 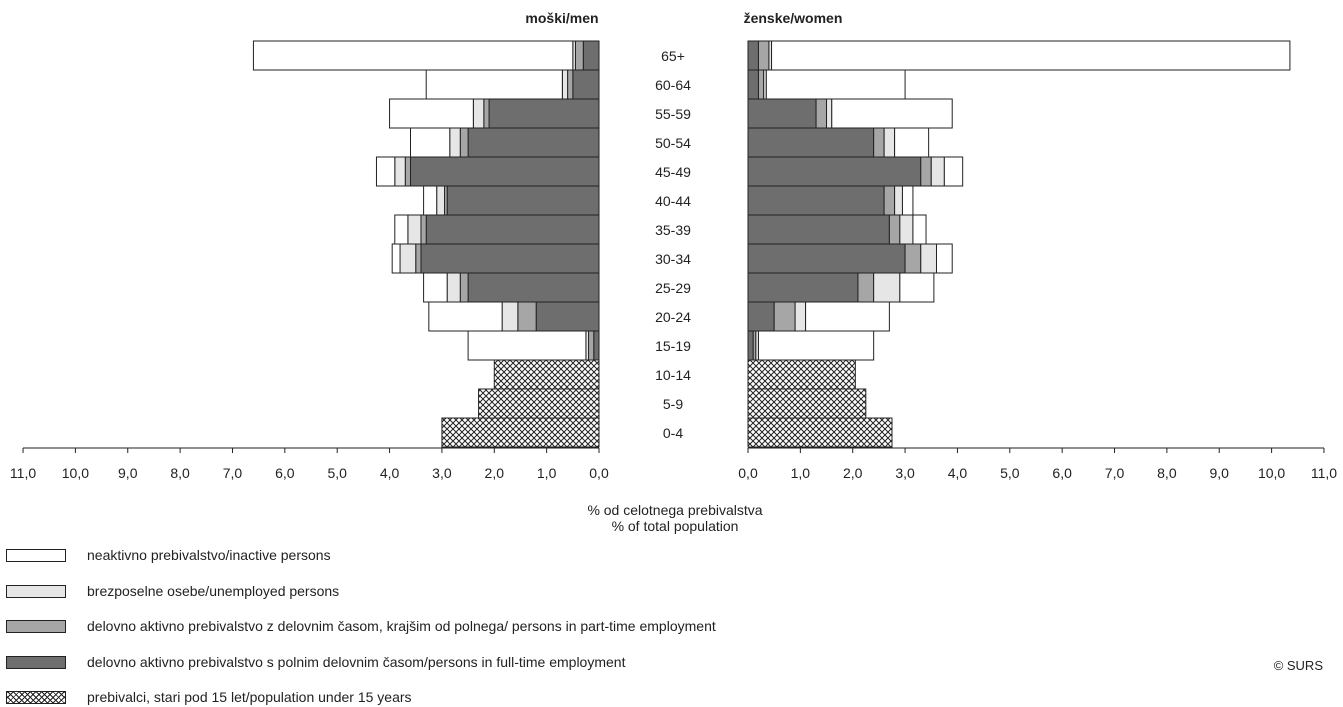 What do you see at coordinates (673, 346) in the screenshot?
I see `age-label-15-19: 15-19` at bounding box center [673, 346].